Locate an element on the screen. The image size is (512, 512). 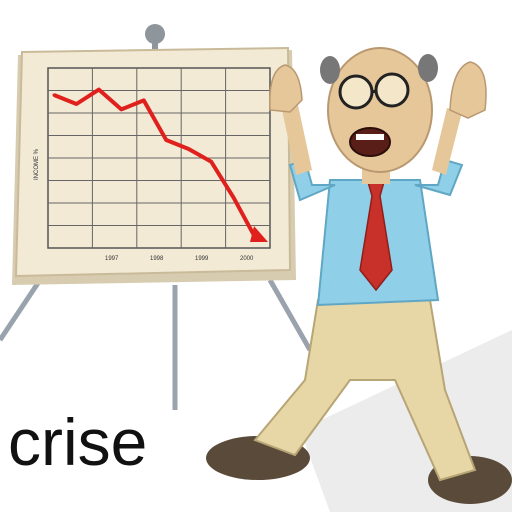
left-forearm is located at coordinates (297, 140).